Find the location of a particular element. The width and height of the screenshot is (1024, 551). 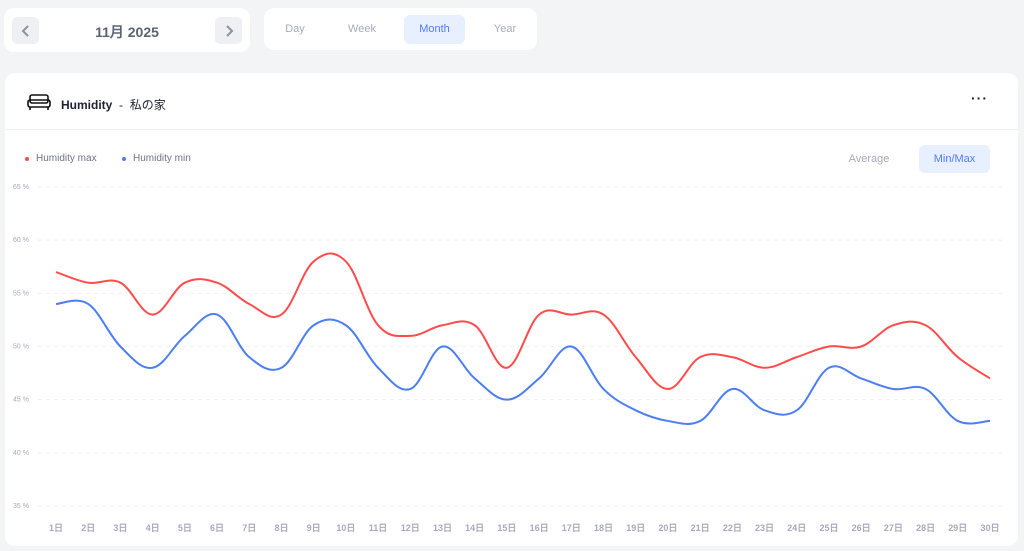

more-options-button: ··· is located at coordinates (979, 98).